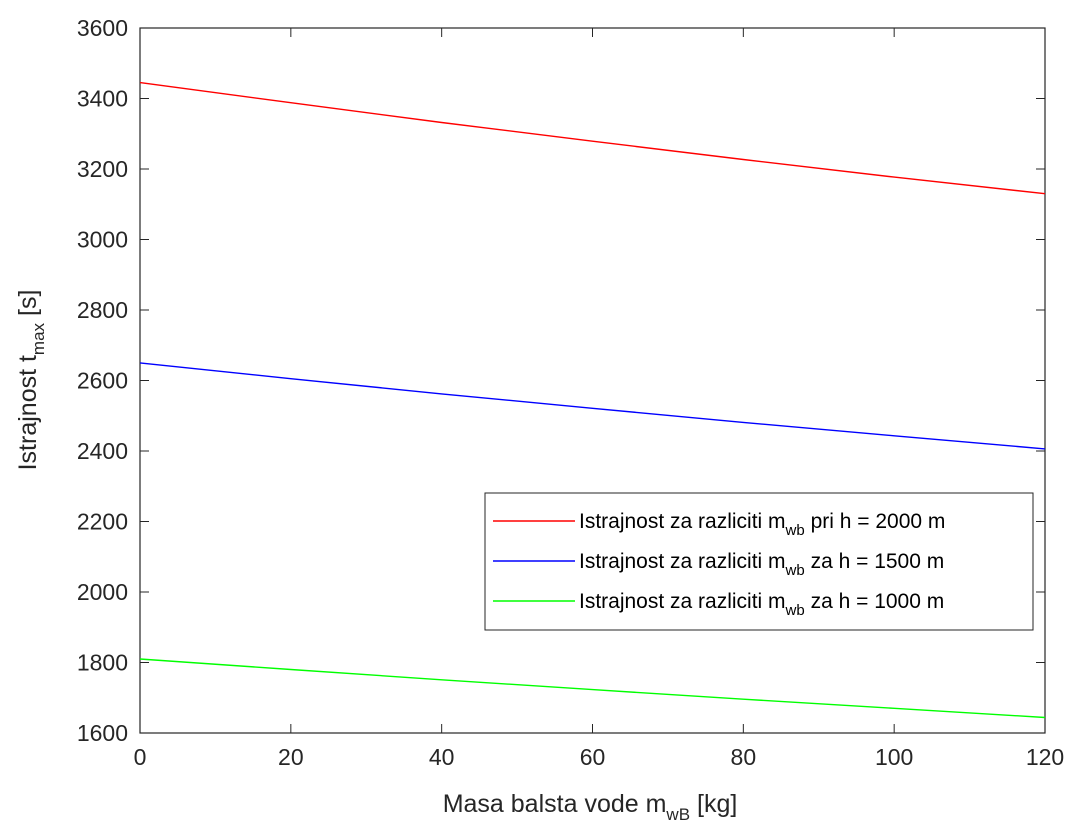 Image resolution: width=1070 pixels, height=831 pixels. Describe the element at coordinates (28, 412) in the screenshot. I see `y-axis-label-main: Istrajnost t` at that location.